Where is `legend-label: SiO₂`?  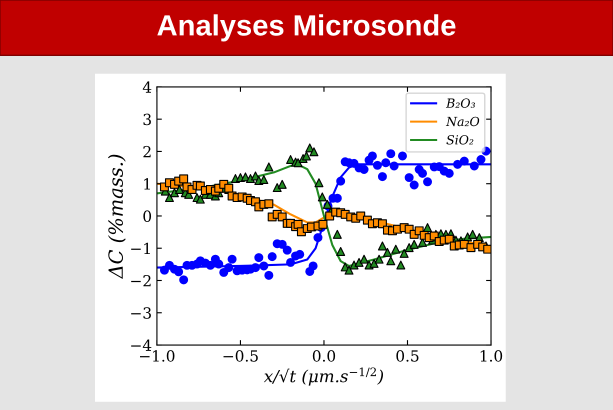 legend-label: SiO₂ is located at coordinates (460, 140).